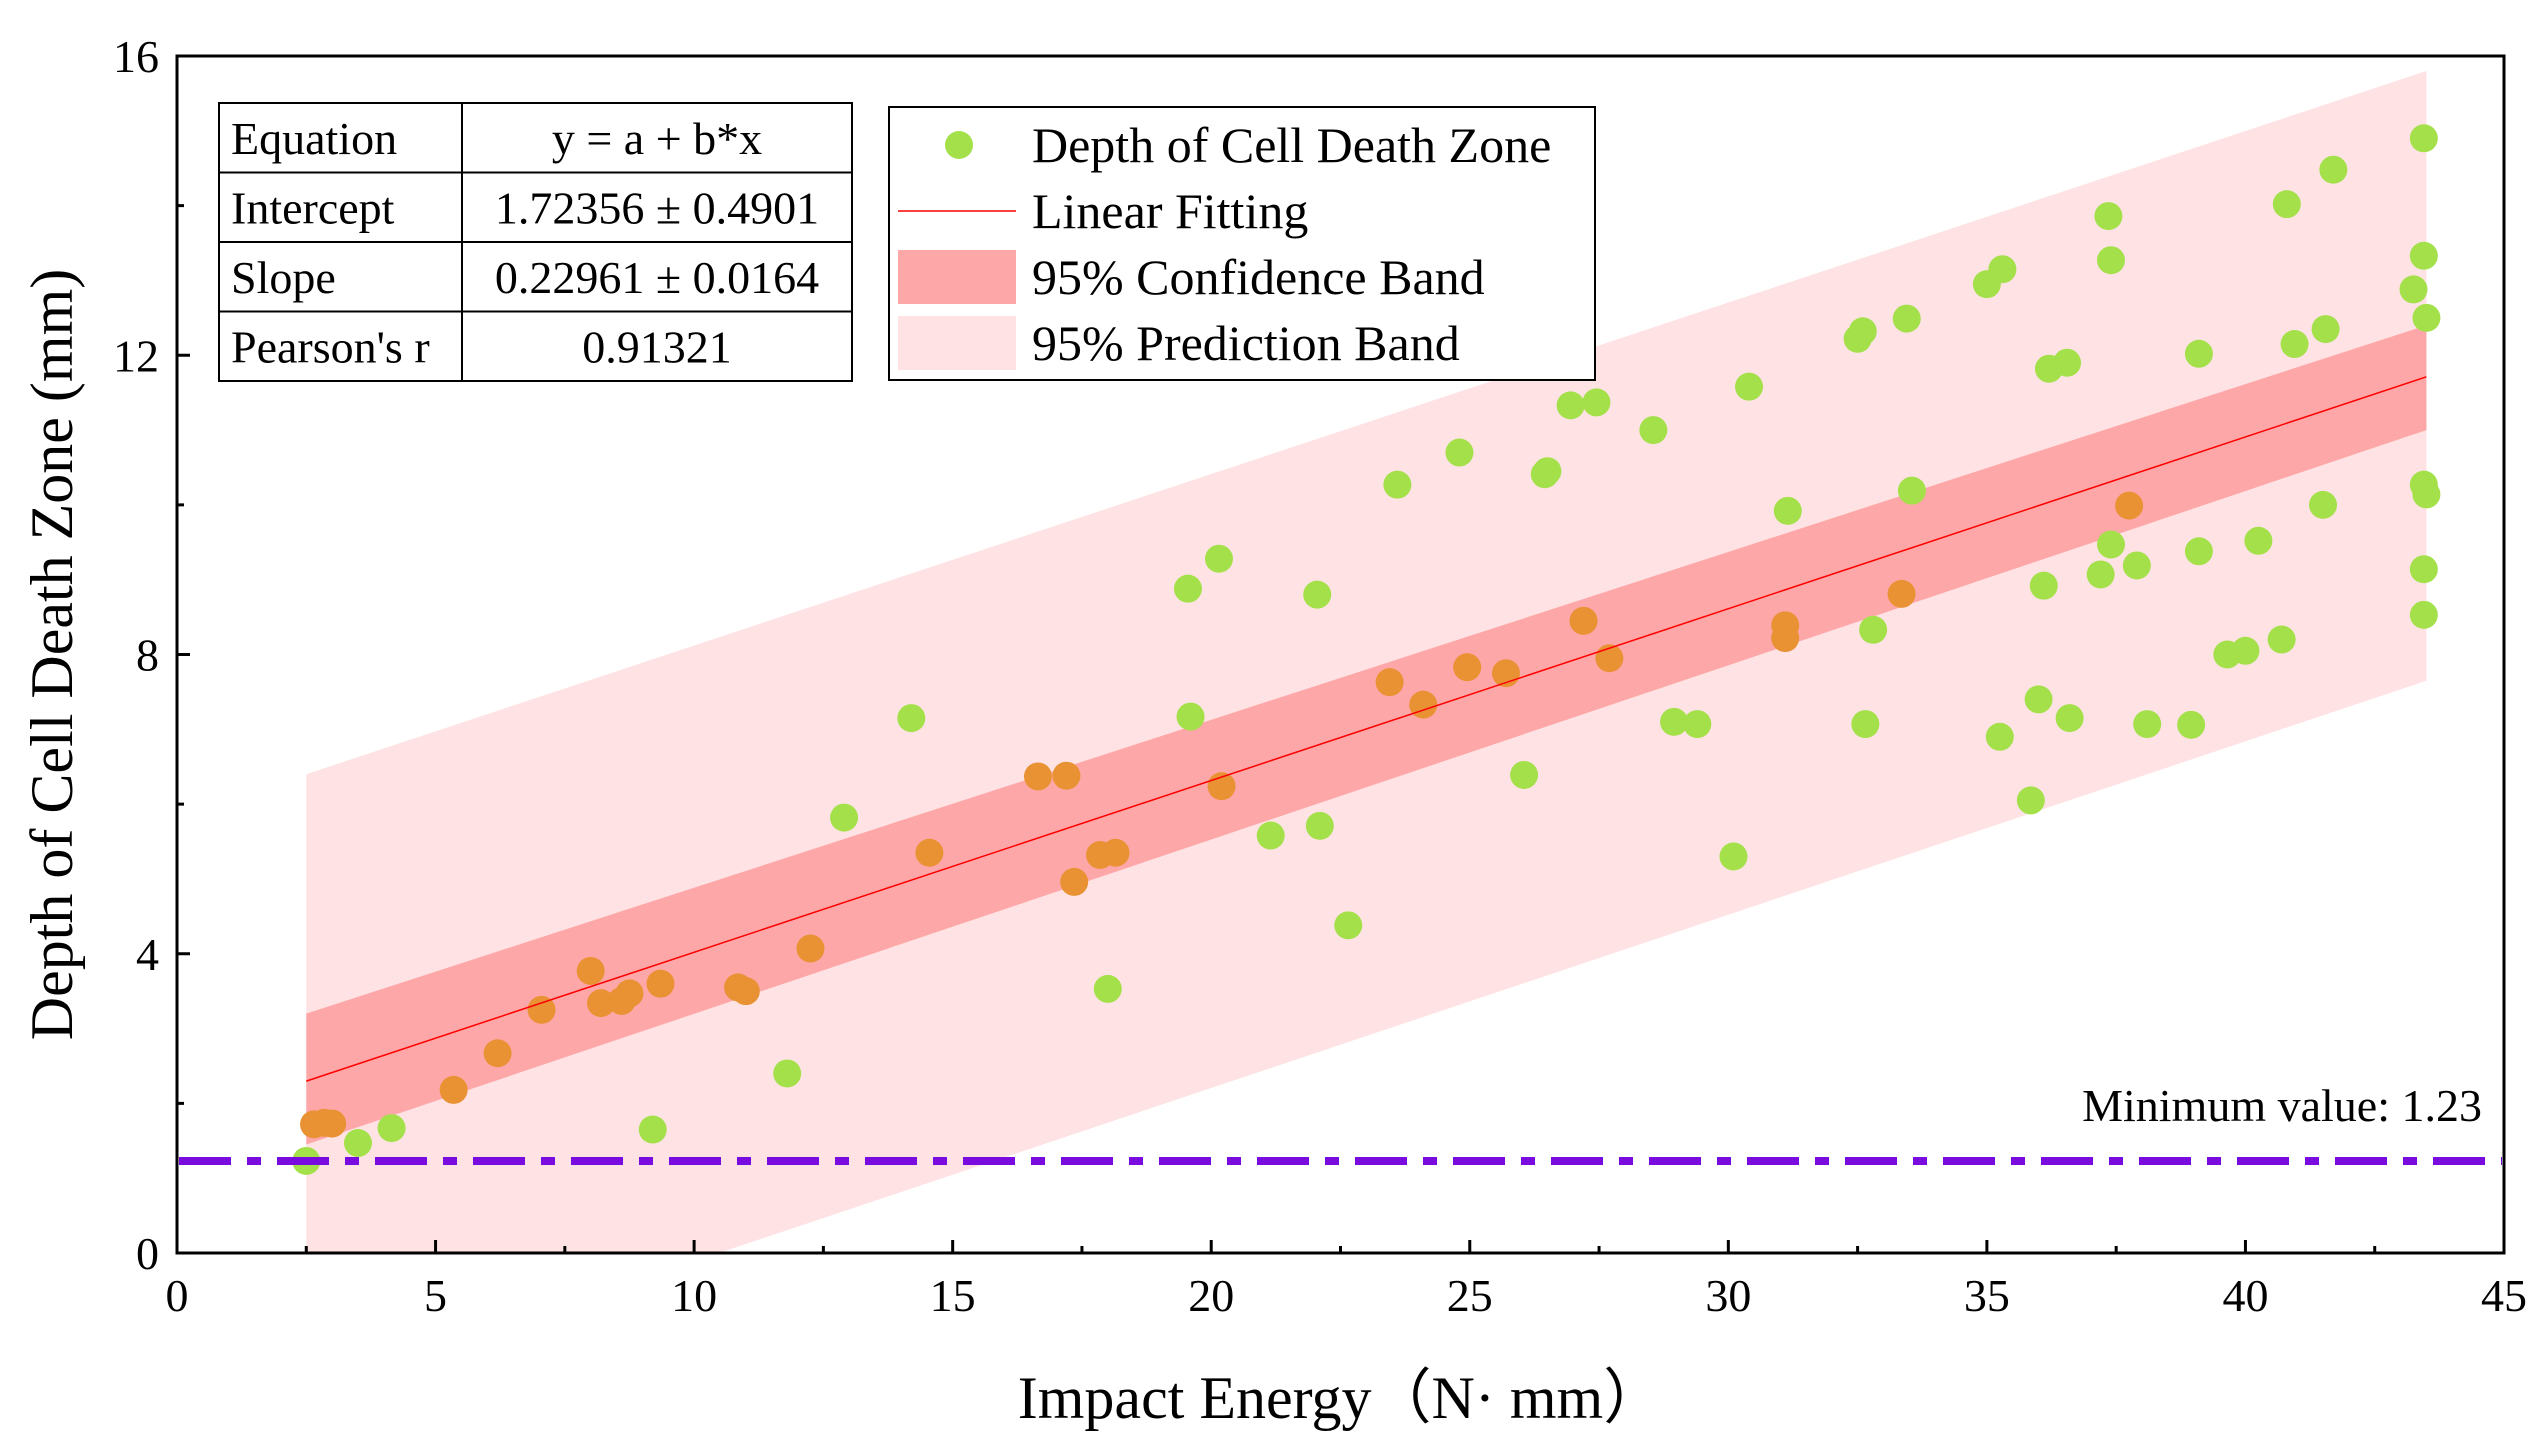 This screenshot has width=2535, height=1448. What do you see at coordinates (2245, 1295) in the screenshot?
I see `x-tick-label: 40` at bounding box center [2245, 1295].